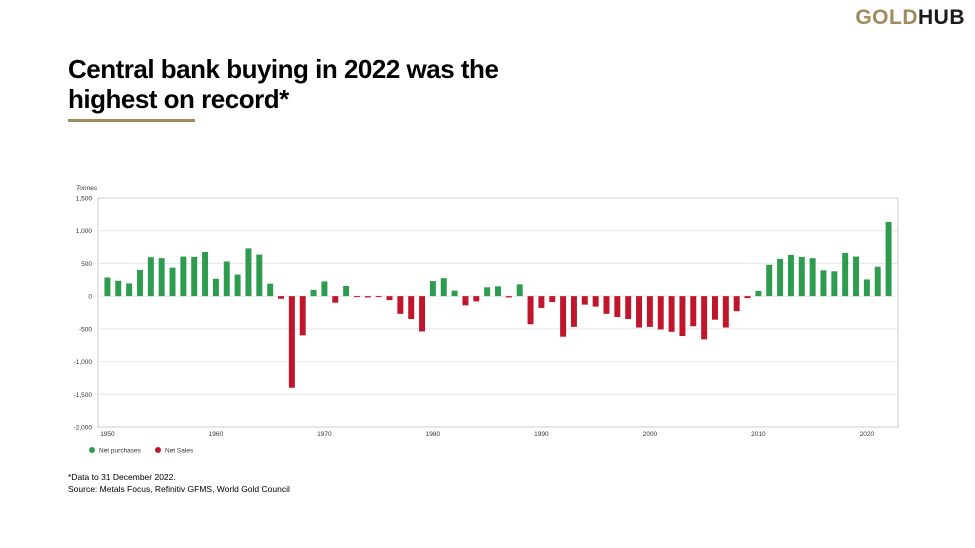 Image resolution: width=975 pixels, height=548 pixels. What do you see at coordinates (812, 277) in the screenshot?
I see `bar-2015` at bounding box center [812, 277].